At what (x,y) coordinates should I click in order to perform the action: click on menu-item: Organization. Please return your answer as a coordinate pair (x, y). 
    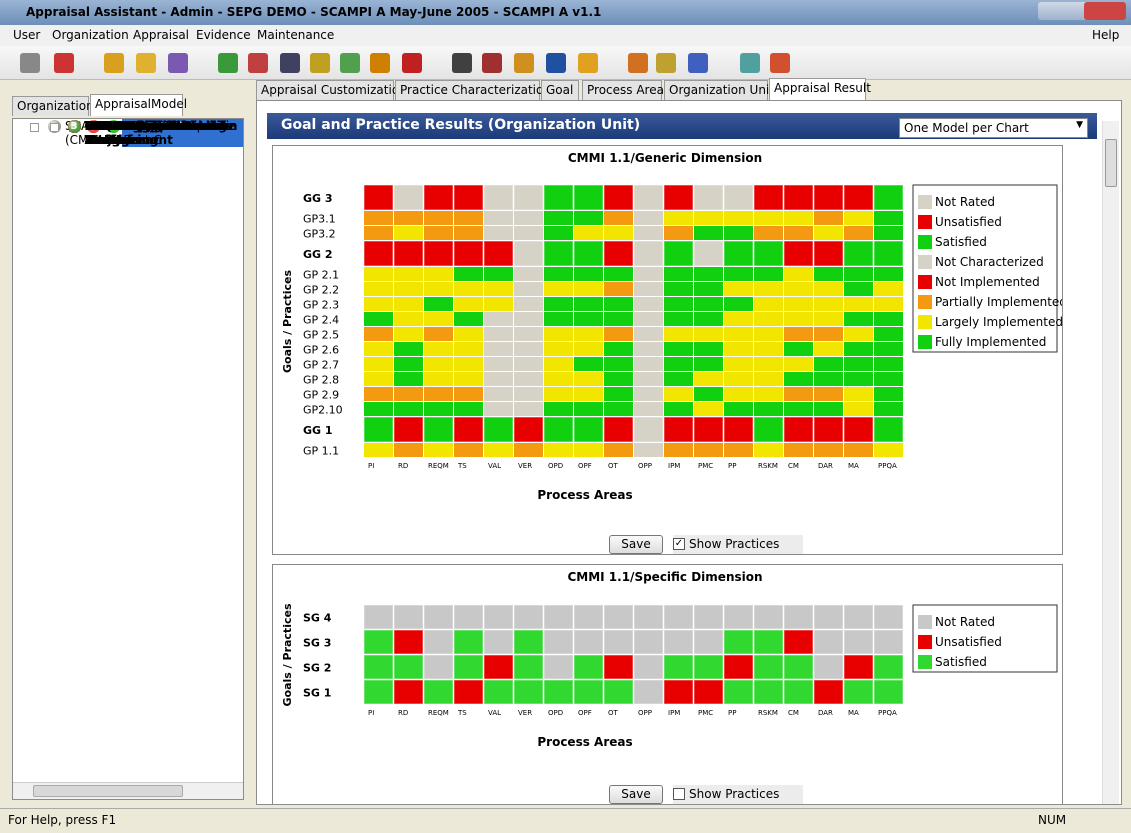
    Looking at the image, I should click on (90, 35).